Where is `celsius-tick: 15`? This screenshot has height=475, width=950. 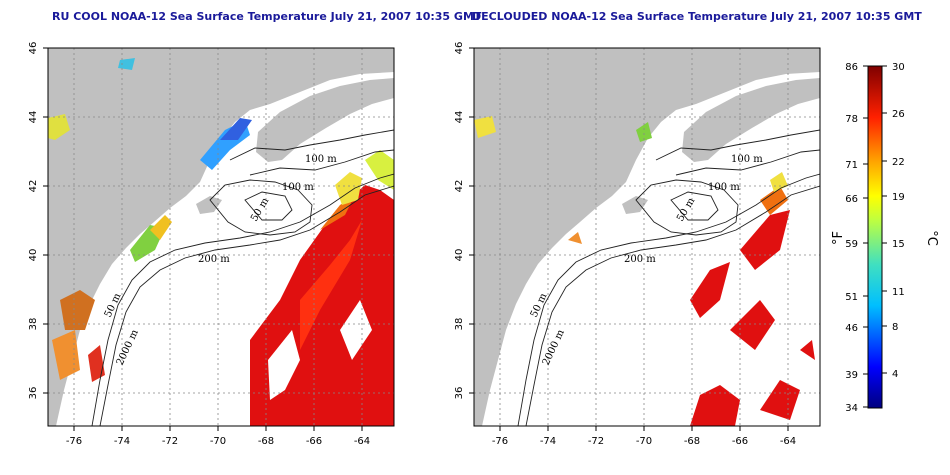
celsius-tick: 15 is located at coordinates (898, 244).